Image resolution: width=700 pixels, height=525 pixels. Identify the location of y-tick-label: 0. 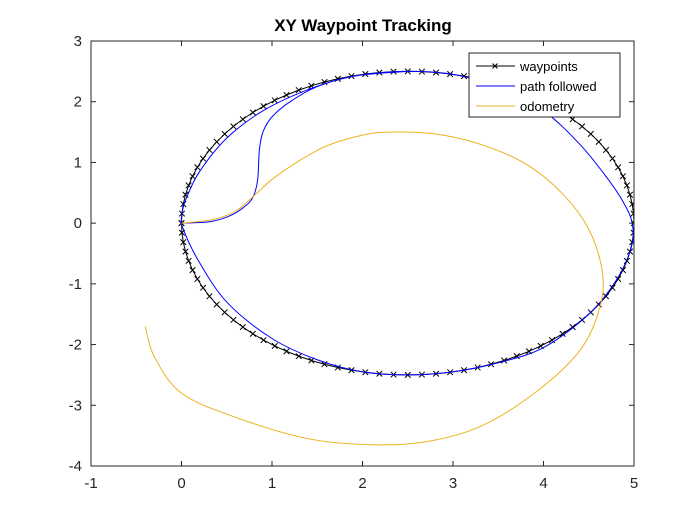
(78, 223).